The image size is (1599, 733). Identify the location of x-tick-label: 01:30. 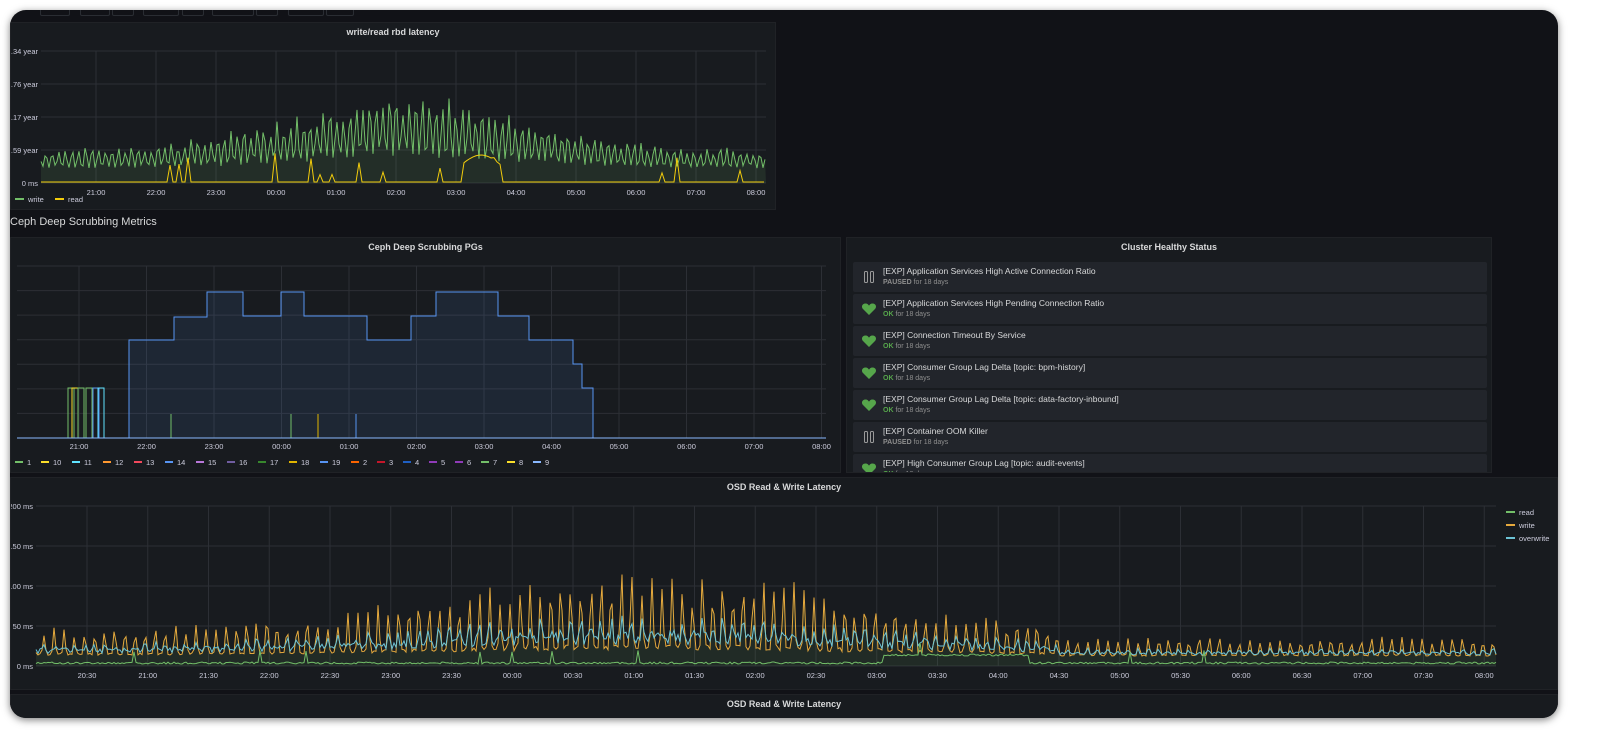
(694, 675).